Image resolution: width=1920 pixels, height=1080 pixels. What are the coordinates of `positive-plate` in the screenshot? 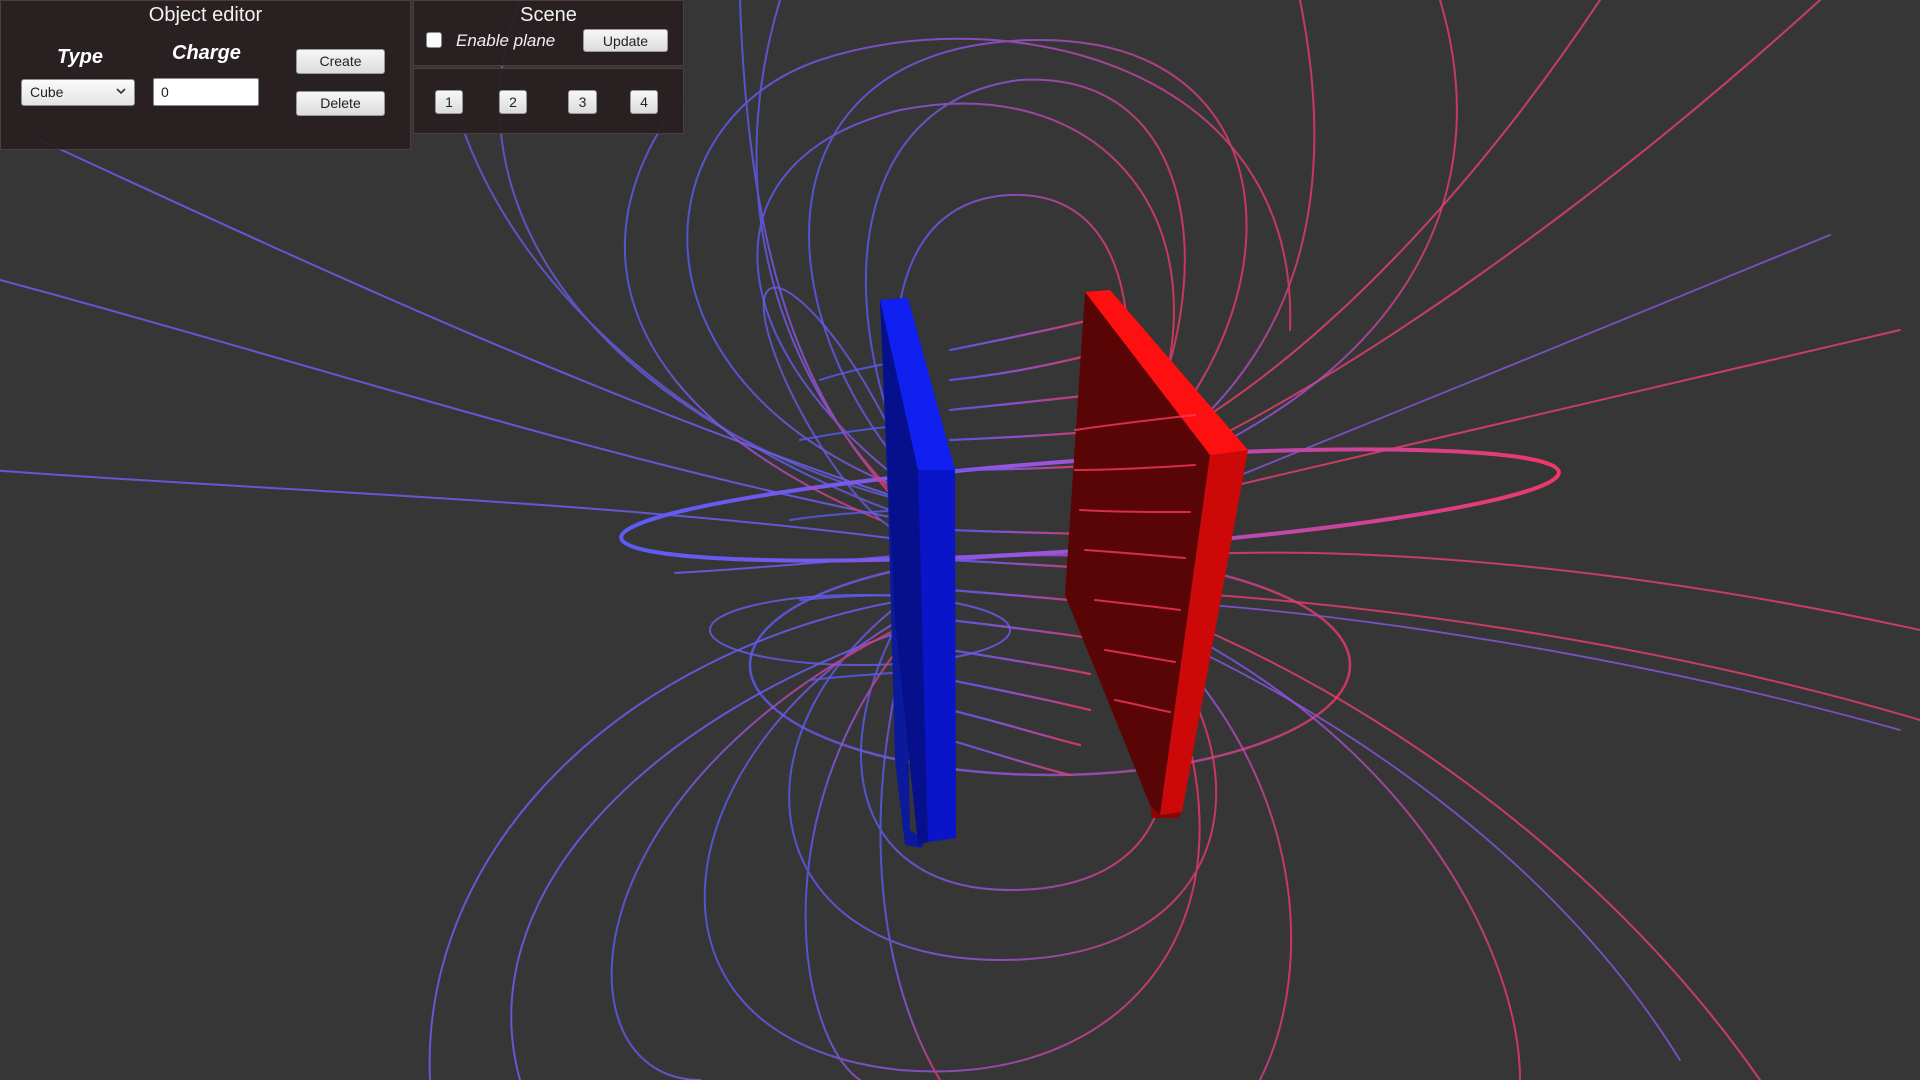 It's located at (1156, 554).